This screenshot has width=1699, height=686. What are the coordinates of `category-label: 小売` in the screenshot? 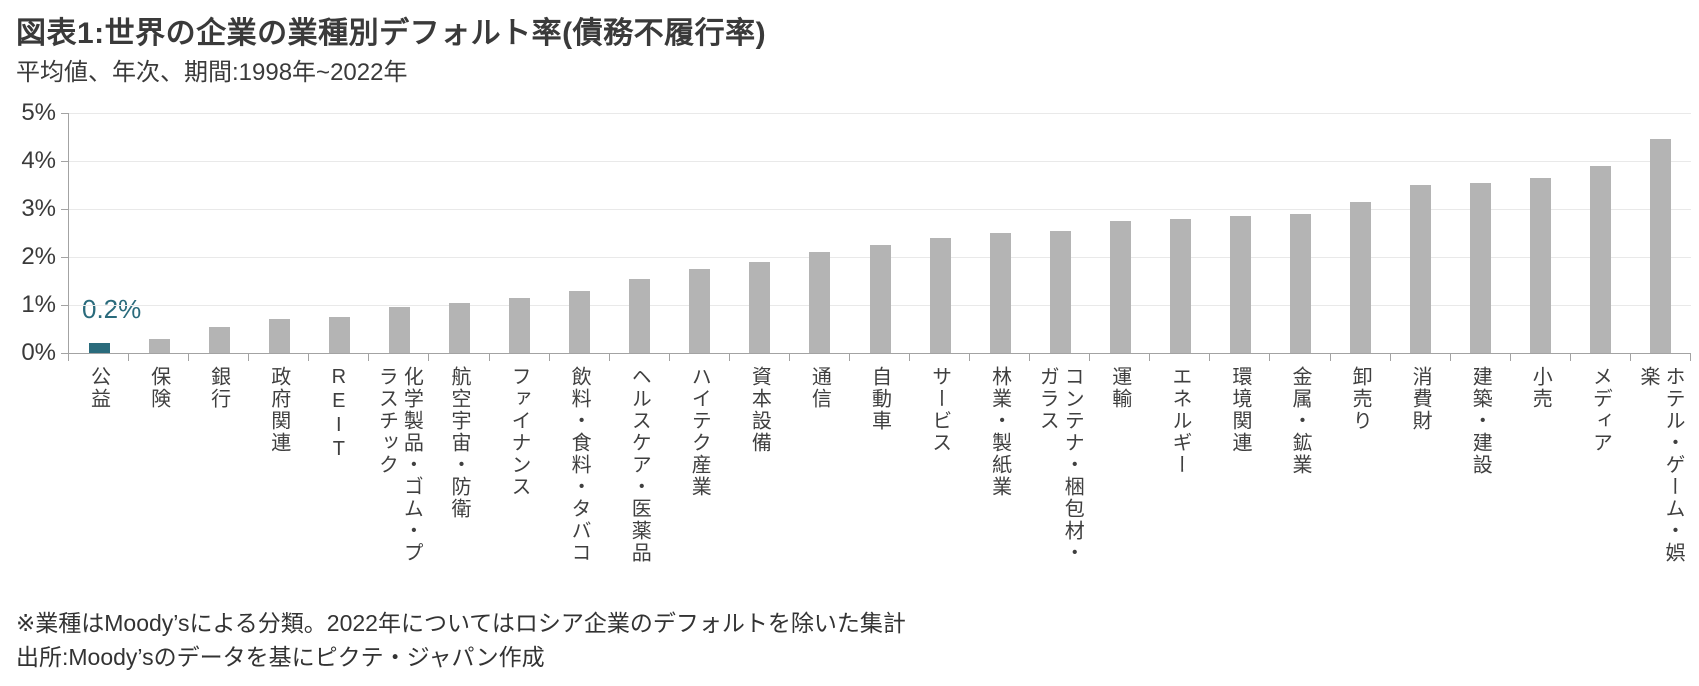 It's located at (1540, 388).